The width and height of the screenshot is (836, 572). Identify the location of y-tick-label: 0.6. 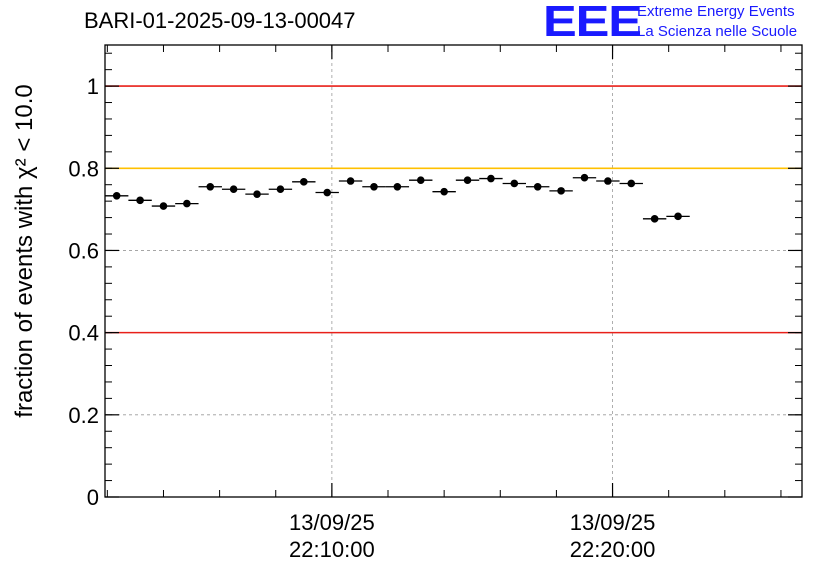
(83, 250).